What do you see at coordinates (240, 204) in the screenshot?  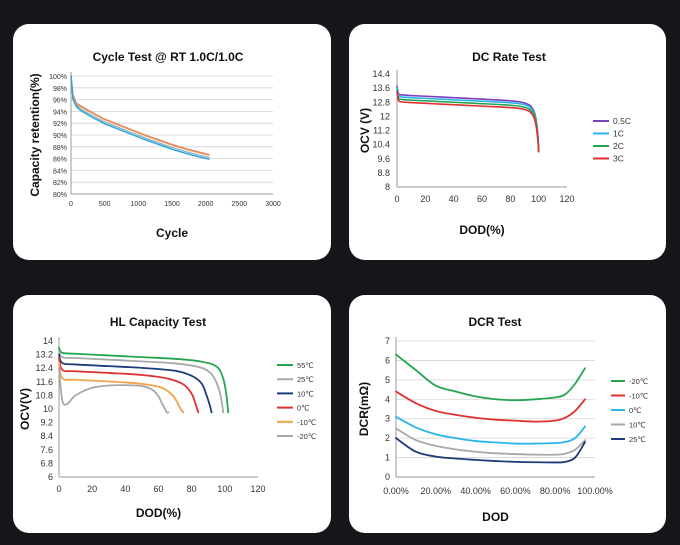 I see `x-tick-label: 2500` at bounding box center [240, 204].